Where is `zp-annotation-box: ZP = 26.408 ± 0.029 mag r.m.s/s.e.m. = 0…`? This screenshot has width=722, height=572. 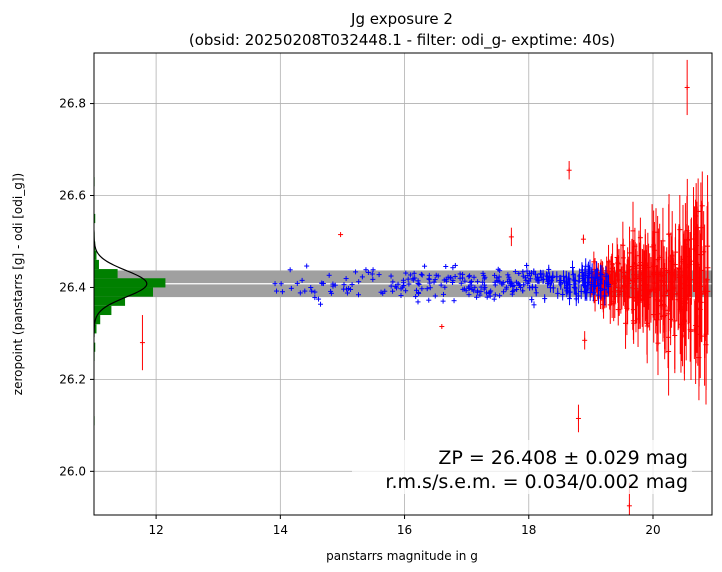
zp-annotation-box: ZP = 26.408 ± 0.029 mag r.m.s/s.e.m. = 0… is located at coordinates (522, 467).